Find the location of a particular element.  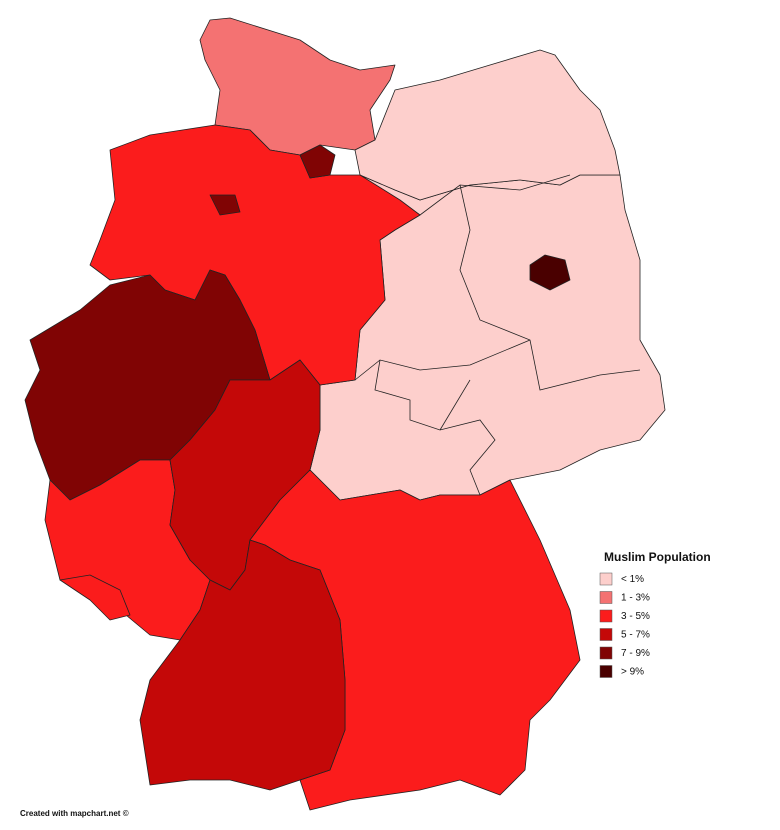

credit: Created with mapchart.net © is located at coordinates (74, 813).